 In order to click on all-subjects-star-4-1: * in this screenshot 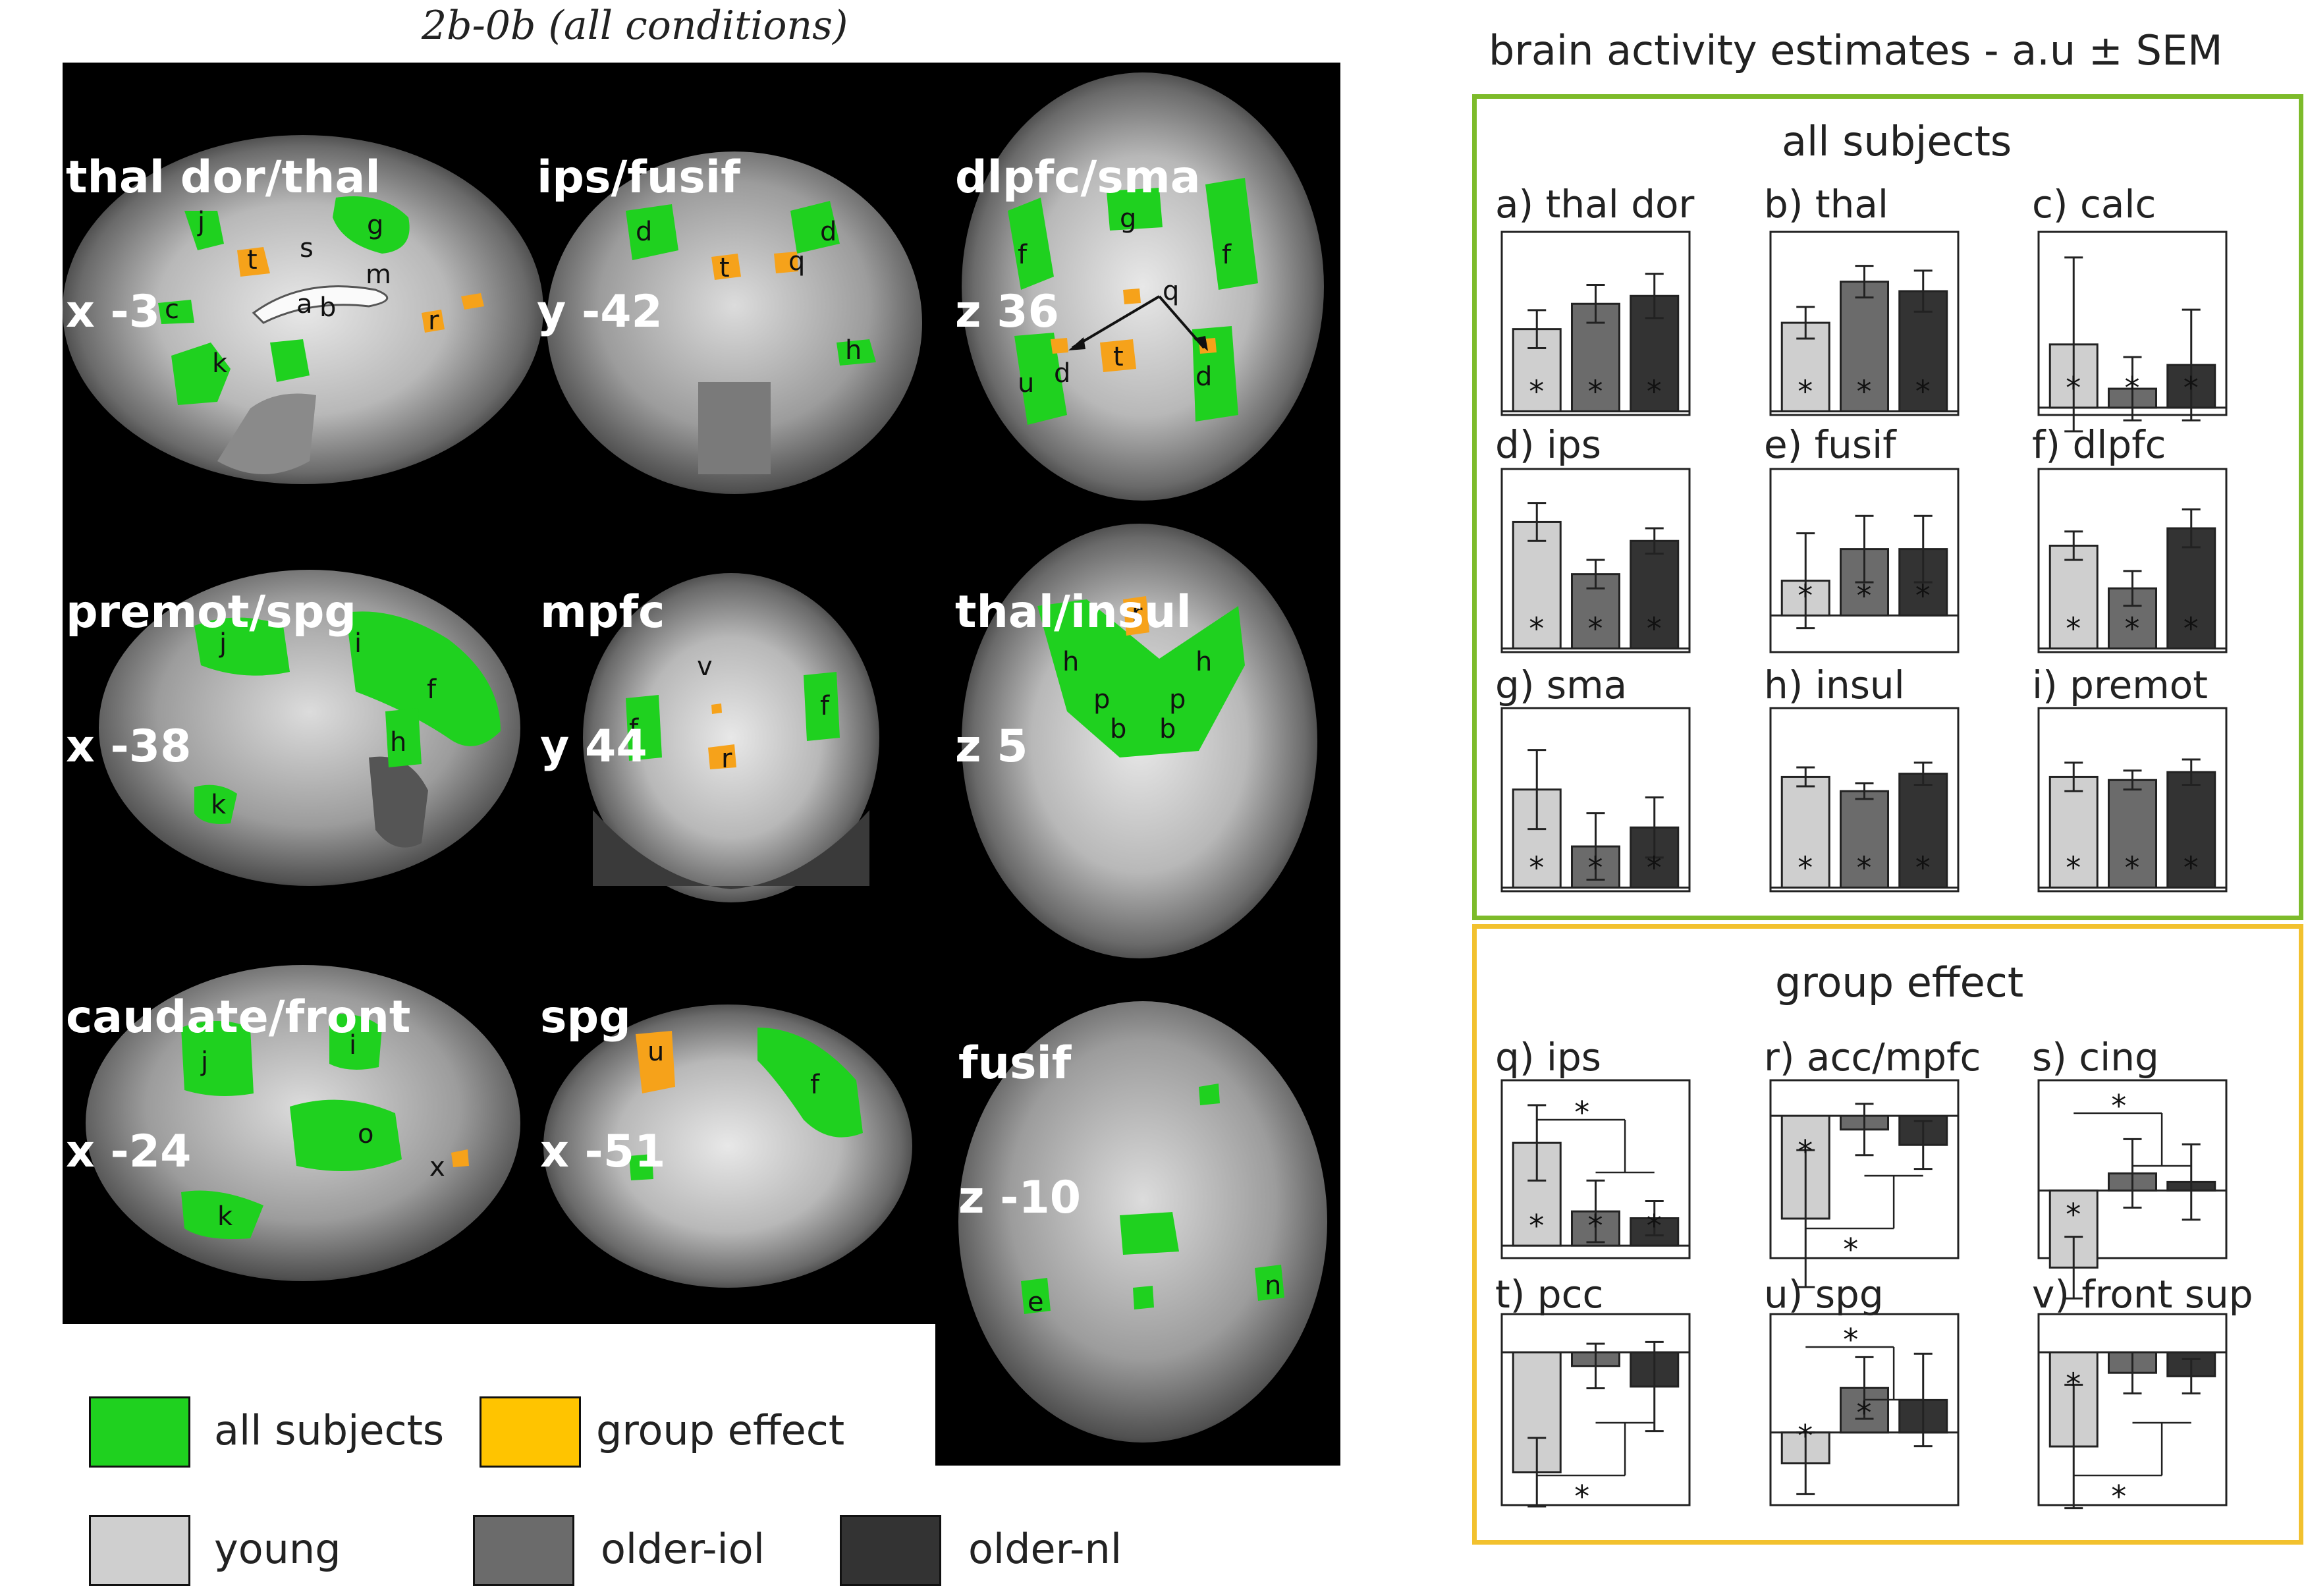, I will do `click(1864, 595)`.